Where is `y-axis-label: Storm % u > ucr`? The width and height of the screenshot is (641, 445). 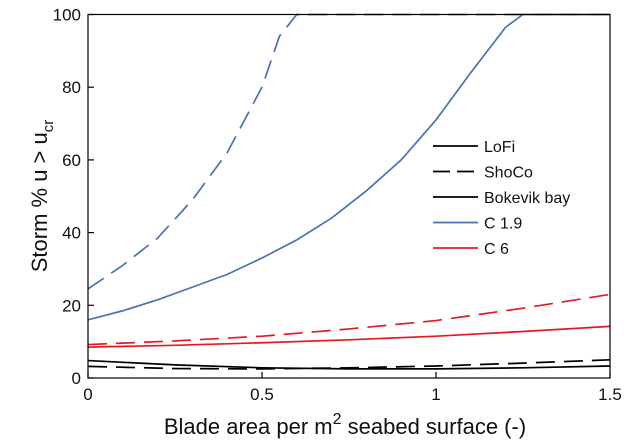
y-axis-label: Storm % u > ucr is located at coordinates (42, 196).